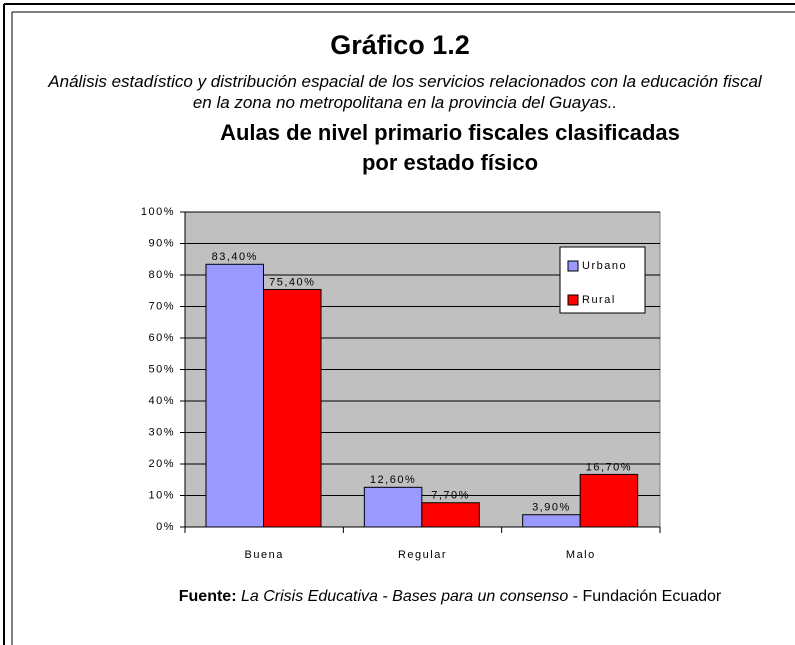  I want to click on y-tick-label: 80%, so click(161, 275).